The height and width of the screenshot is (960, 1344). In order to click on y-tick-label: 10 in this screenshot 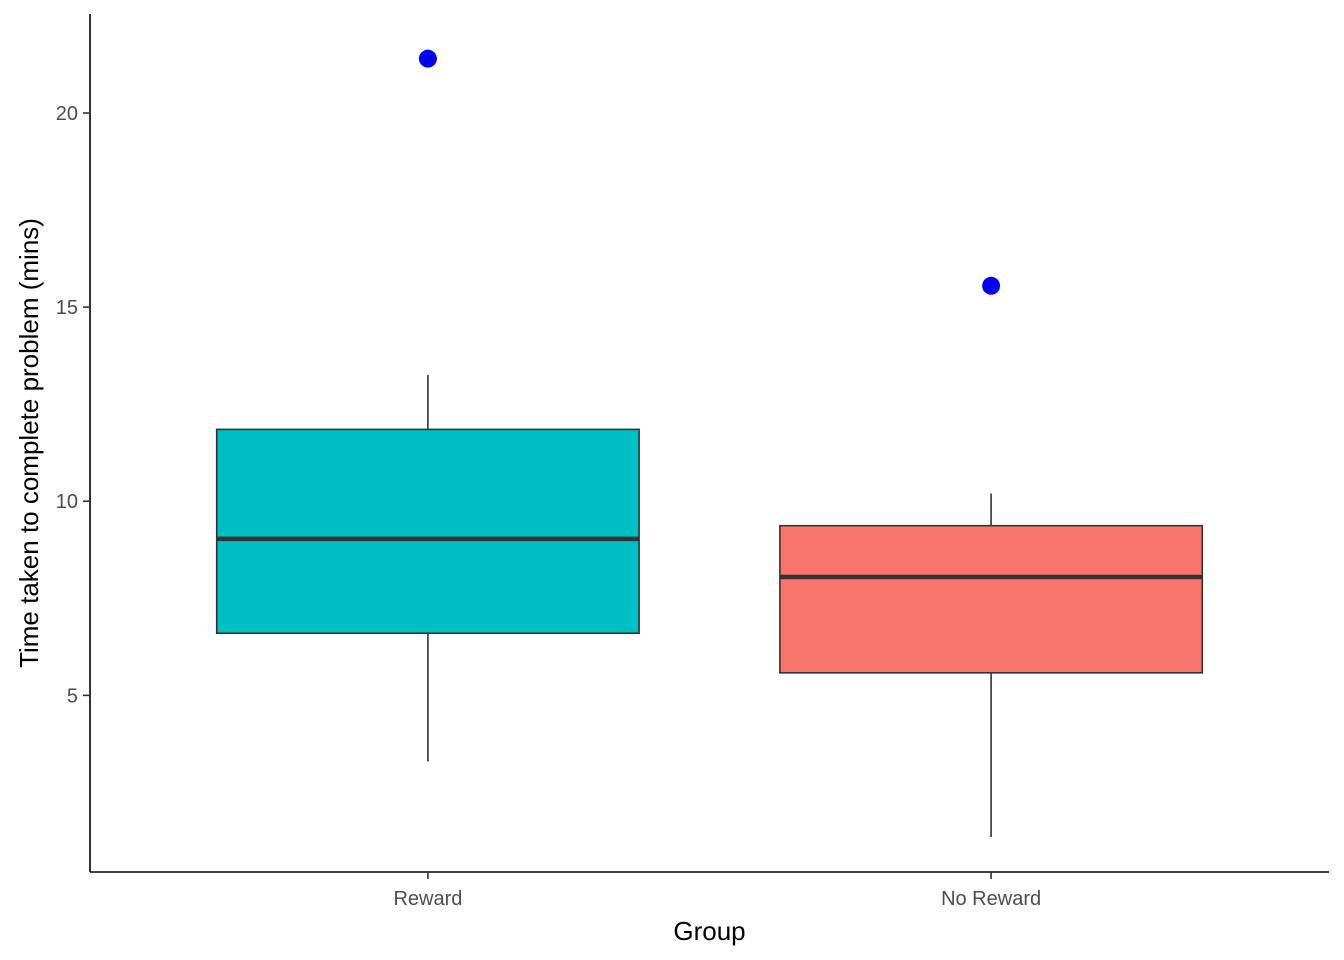, I will do `click(67, 502)`.